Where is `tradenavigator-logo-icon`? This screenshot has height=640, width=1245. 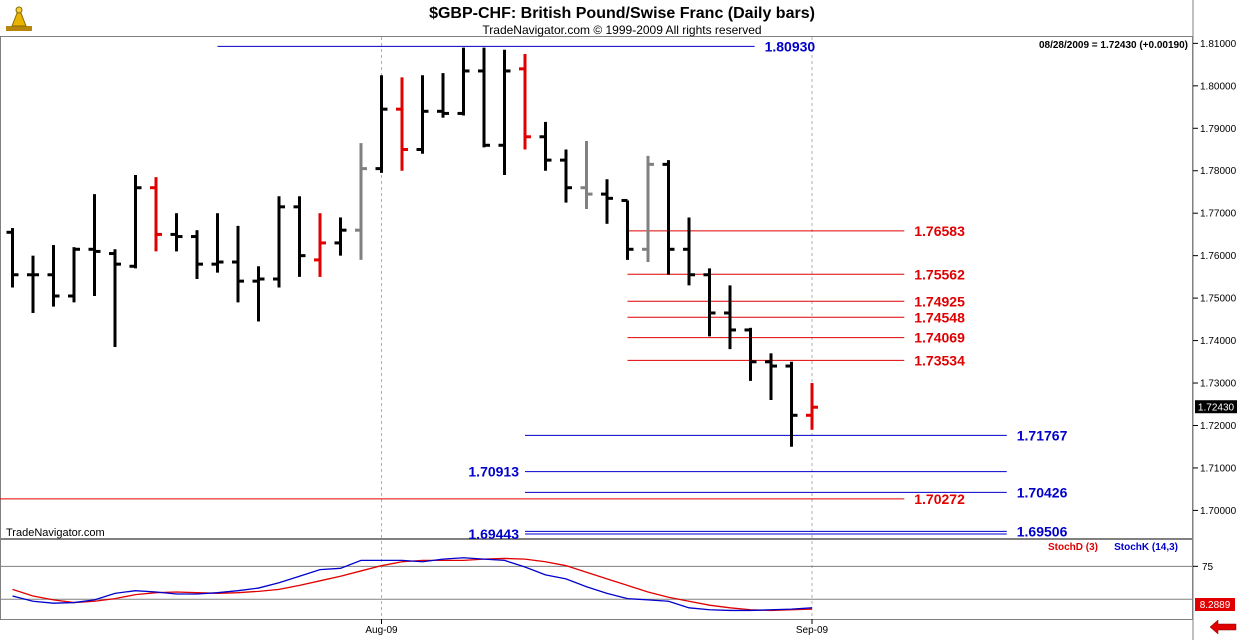
tradenavigator-logo-icon is located at coordinates (19, 18).